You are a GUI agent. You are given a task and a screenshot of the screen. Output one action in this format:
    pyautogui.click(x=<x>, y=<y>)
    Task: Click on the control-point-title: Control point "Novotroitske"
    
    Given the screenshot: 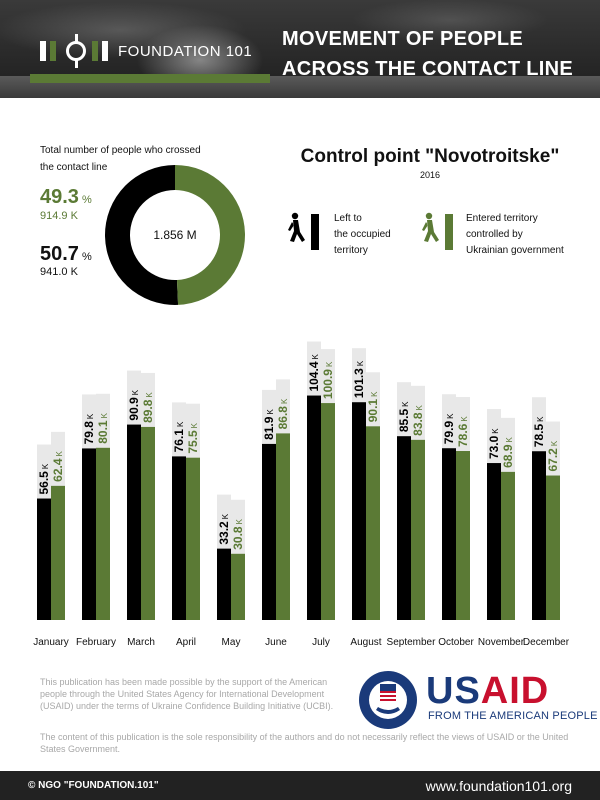 What is the action you would take?
    pyautogui.click(x=430, y=156)
    